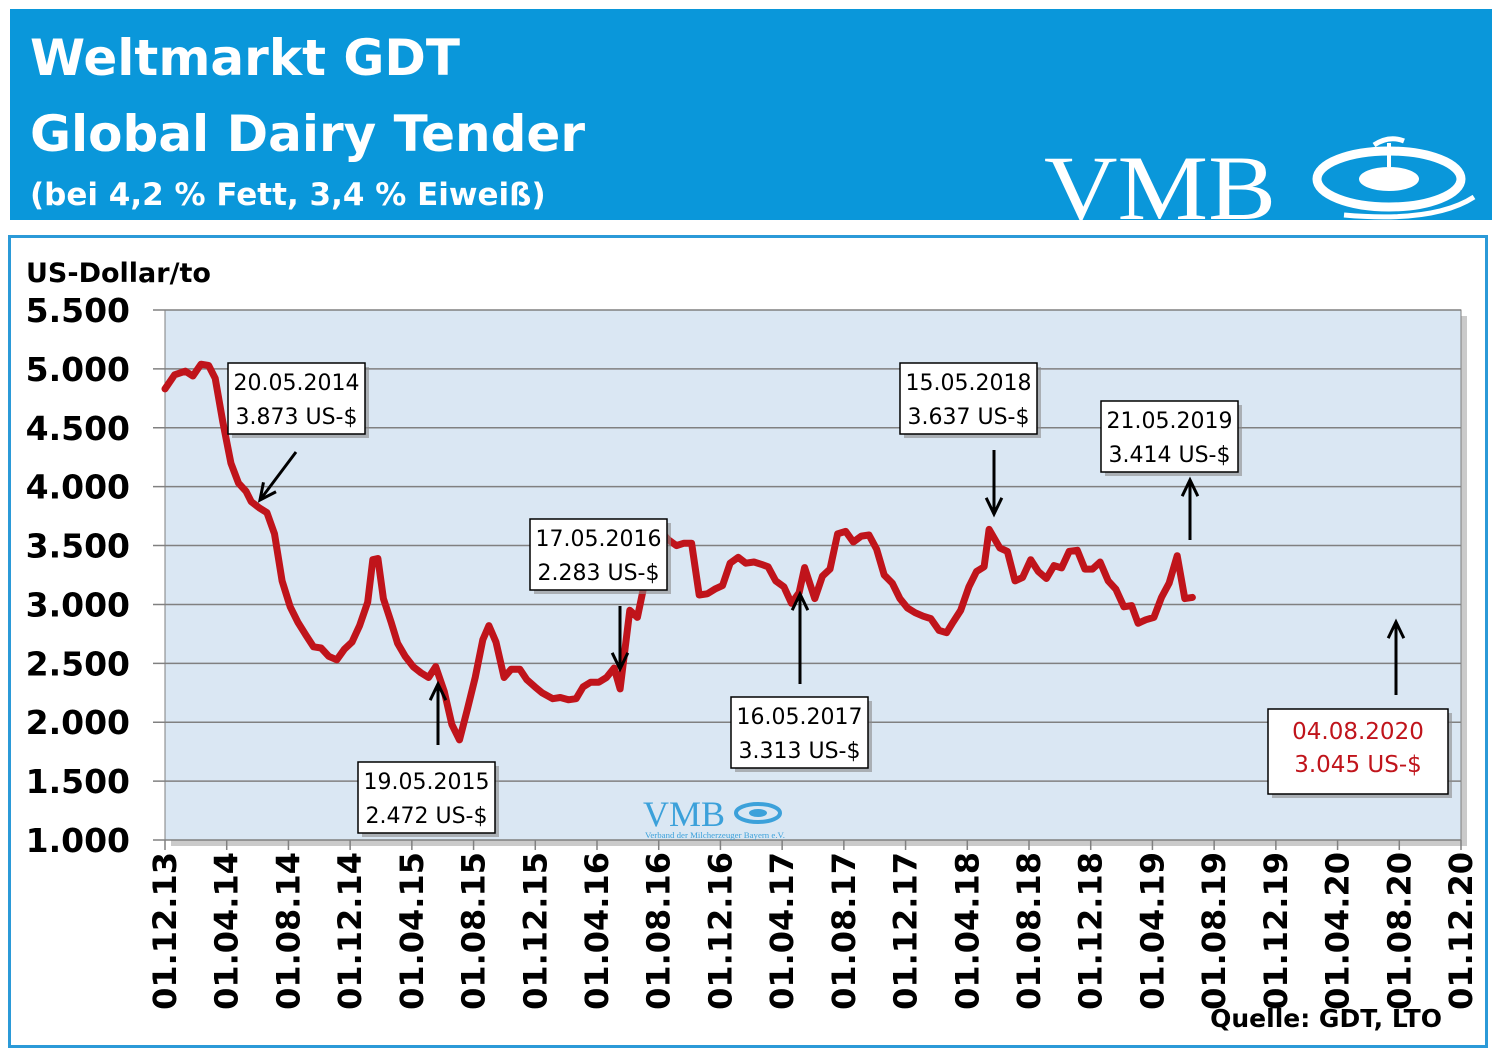 This screenshot has height=1058, width=1500. I want to click on x-tick-label: 01.08.14, so click(288, 931).